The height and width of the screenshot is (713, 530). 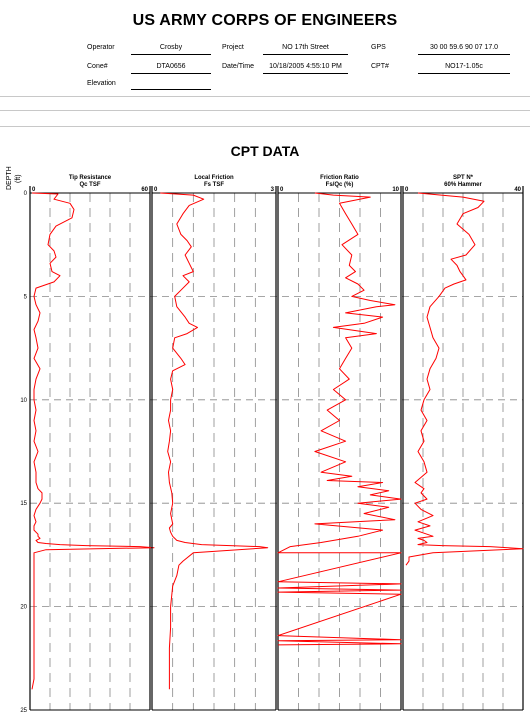 I want to click on project-value: NO 17th Street, so click(x=305, y=47).